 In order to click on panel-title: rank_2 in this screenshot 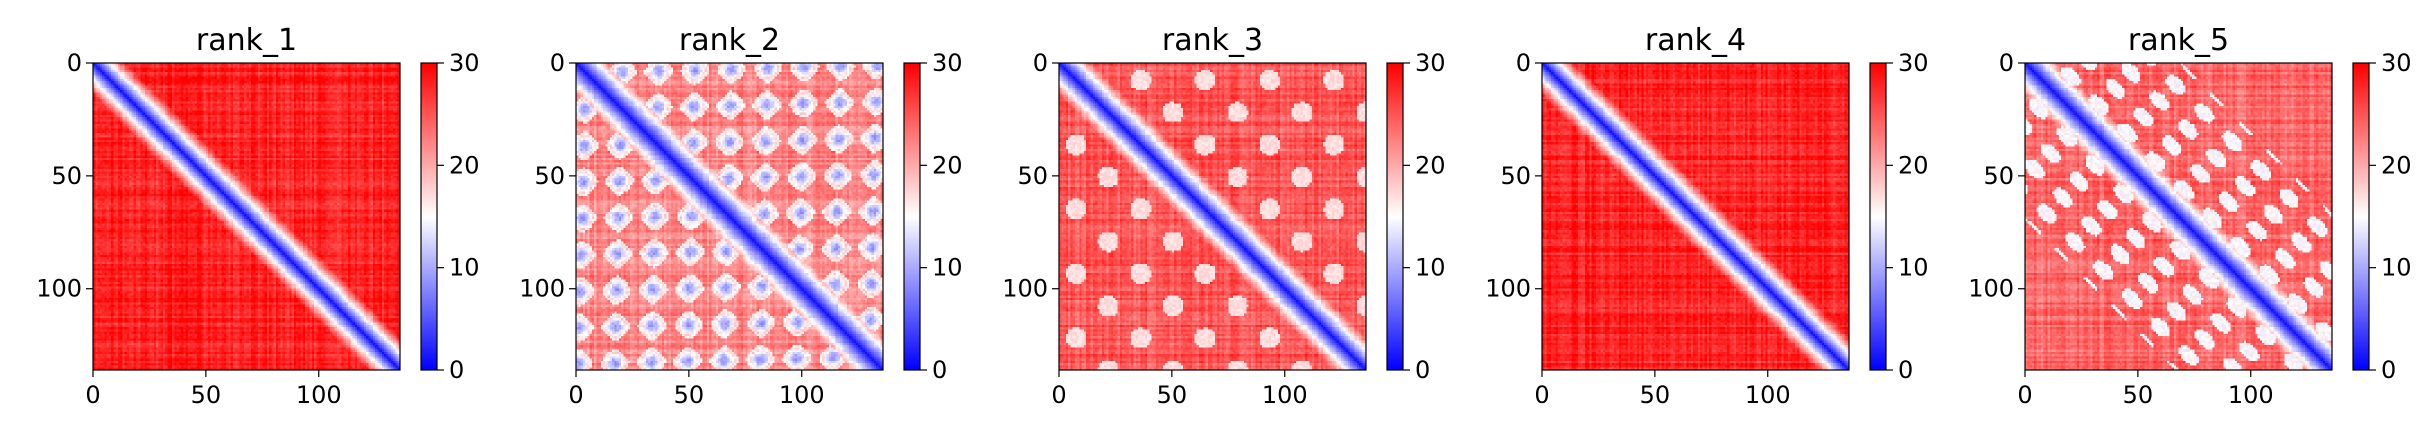, I will do `click(729, 40)`.